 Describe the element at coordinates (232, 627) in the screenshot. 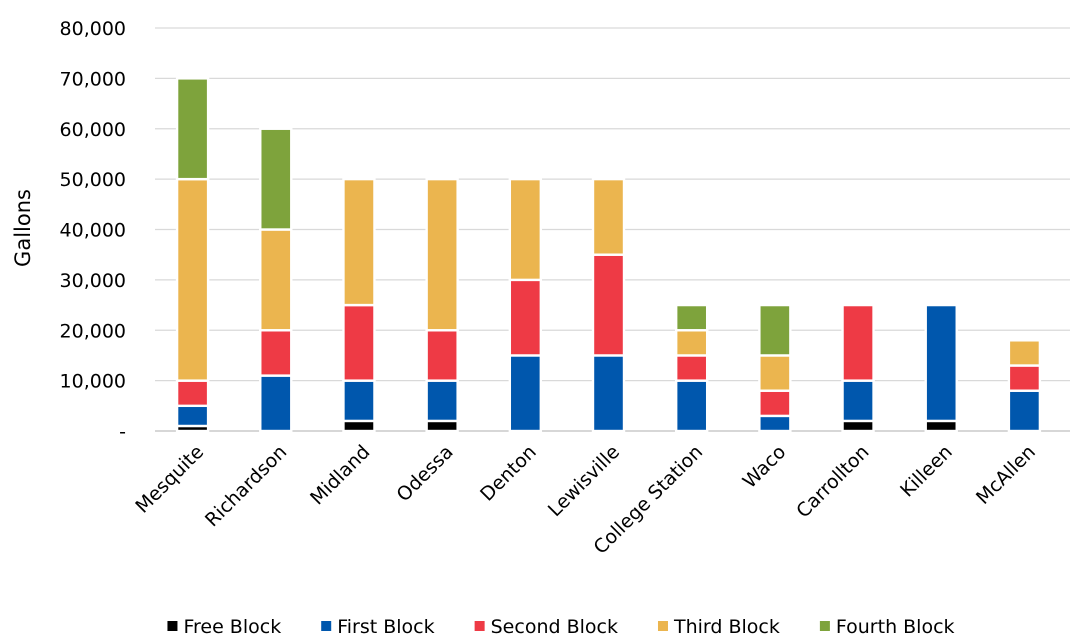

I see `legend-label: Free Block` at that location.